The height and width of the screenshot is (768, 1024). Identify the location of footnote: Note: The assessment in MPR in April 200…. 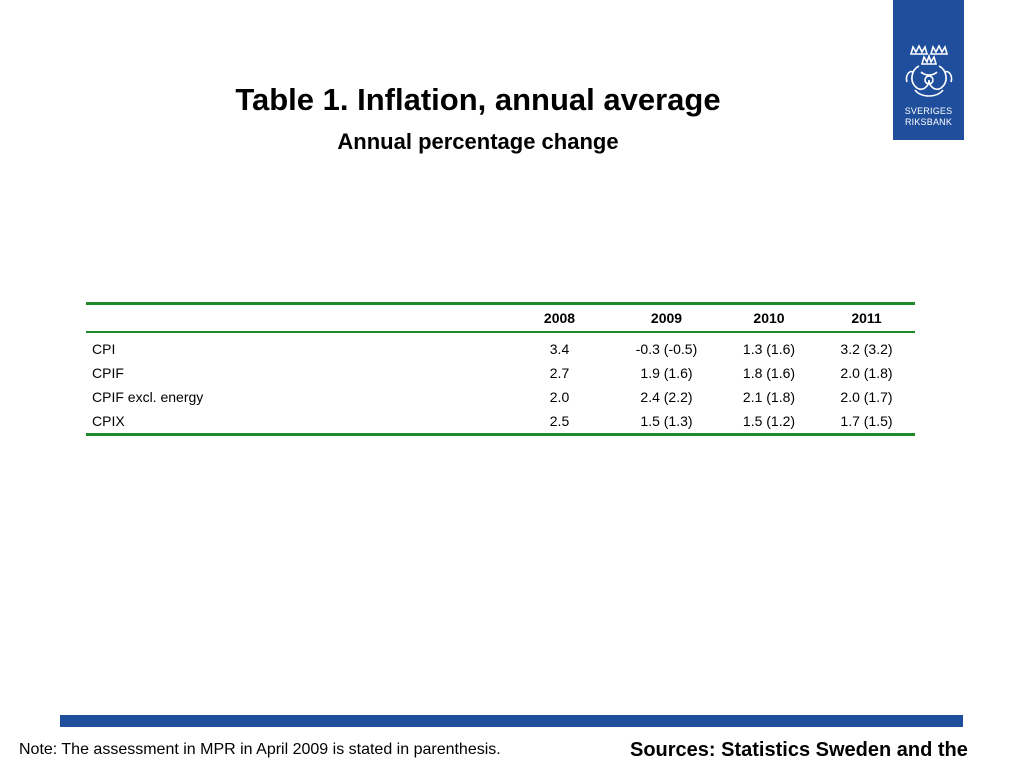
(260, 749).